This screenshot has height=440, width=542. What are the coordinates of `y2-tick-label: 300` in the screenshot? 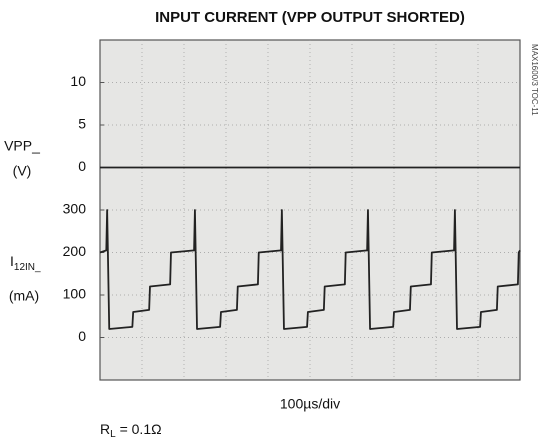 It's located at (75, 209).